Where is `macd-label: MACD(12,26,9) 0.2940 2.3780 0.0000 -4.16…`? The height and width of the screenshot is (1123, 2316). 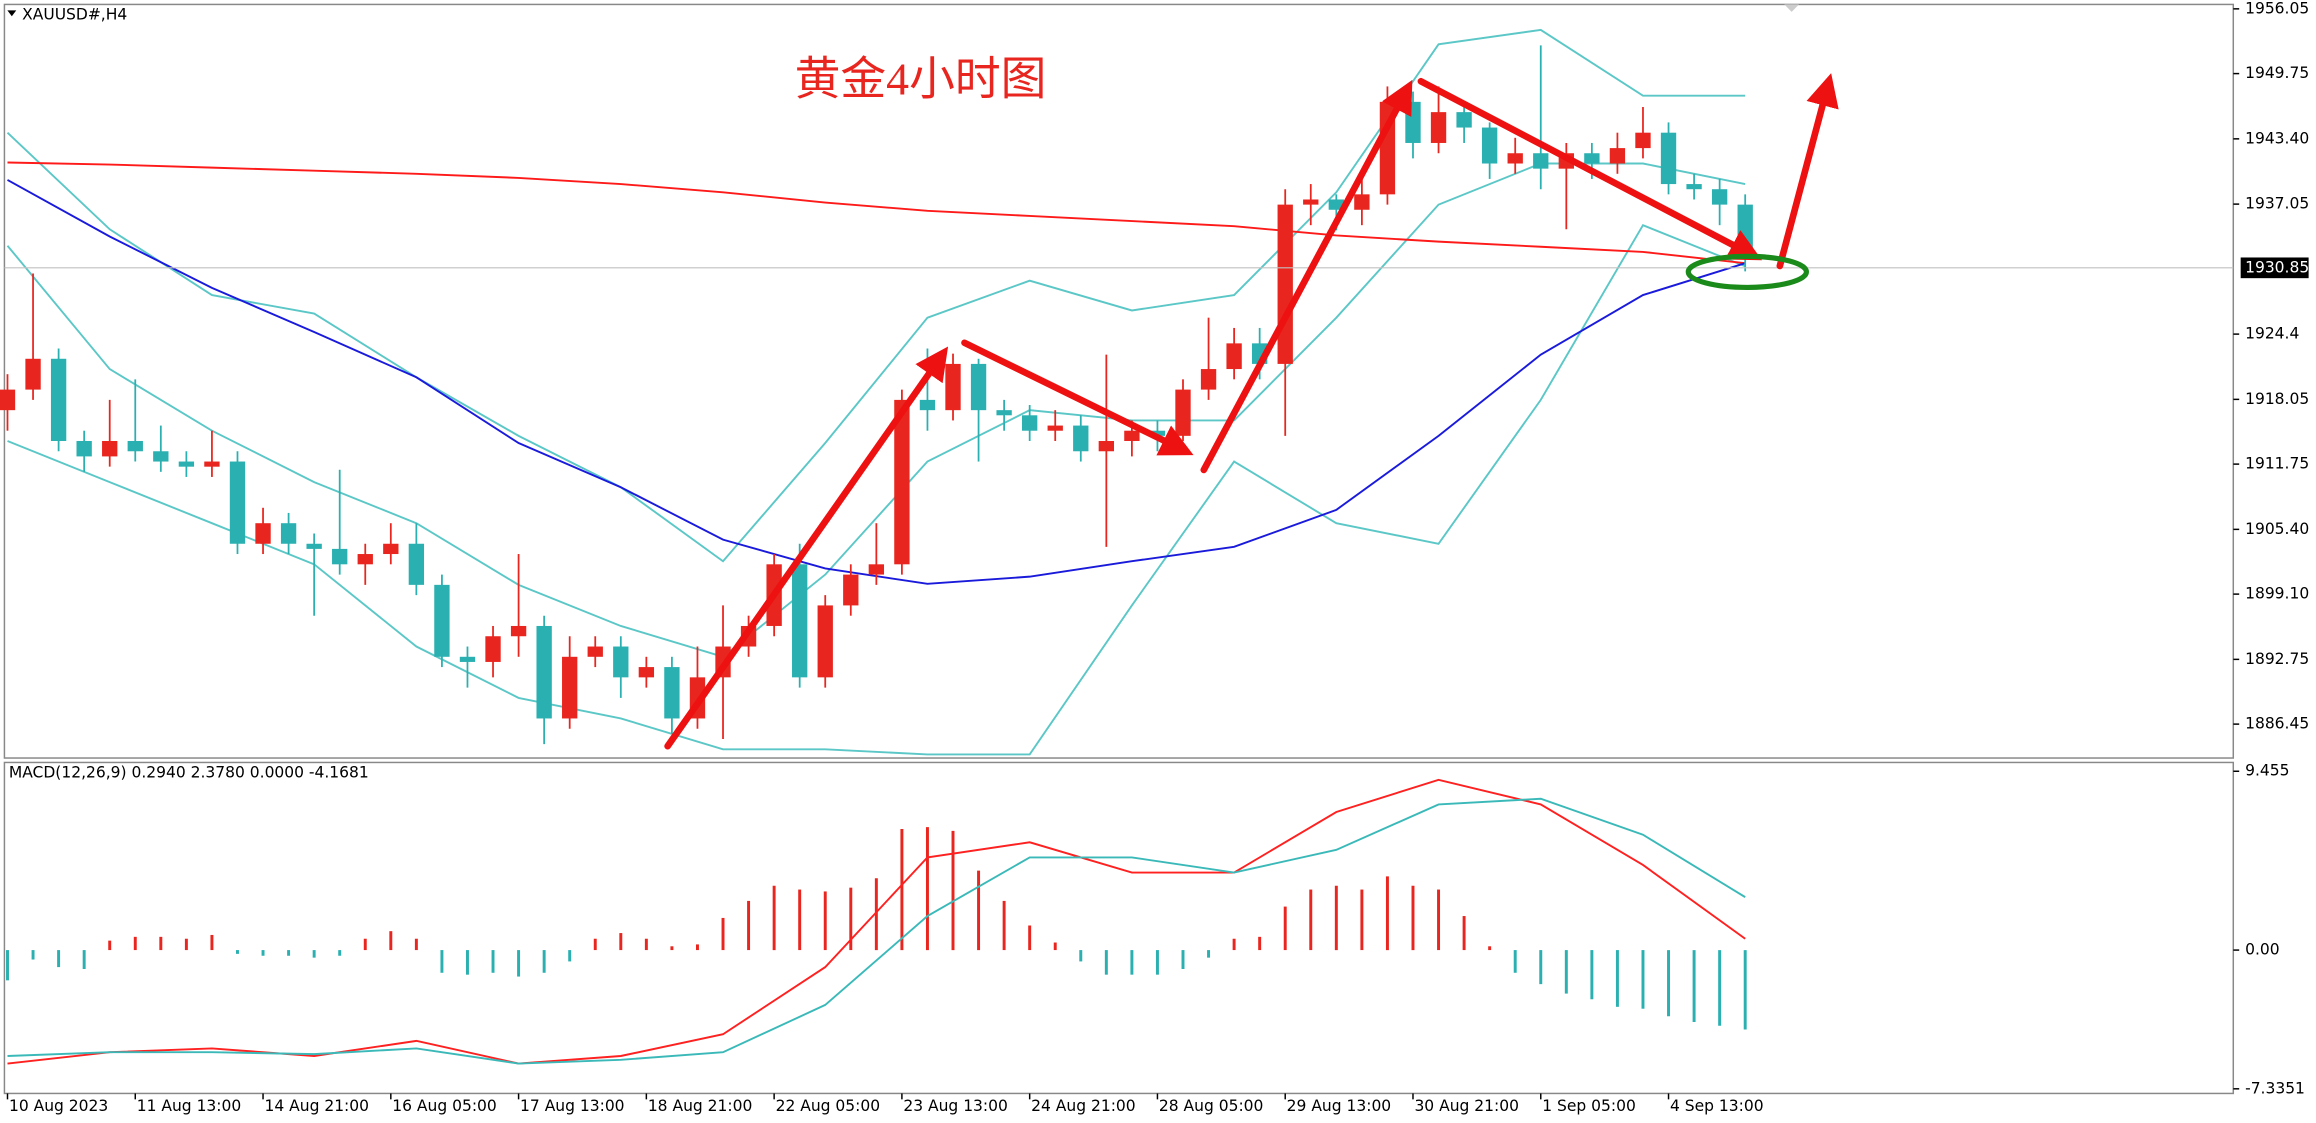 macd-label: MACD(12,26,9) 0.2940 2.3780 0.0000 -4.16… is located at coordinates (189, 772).